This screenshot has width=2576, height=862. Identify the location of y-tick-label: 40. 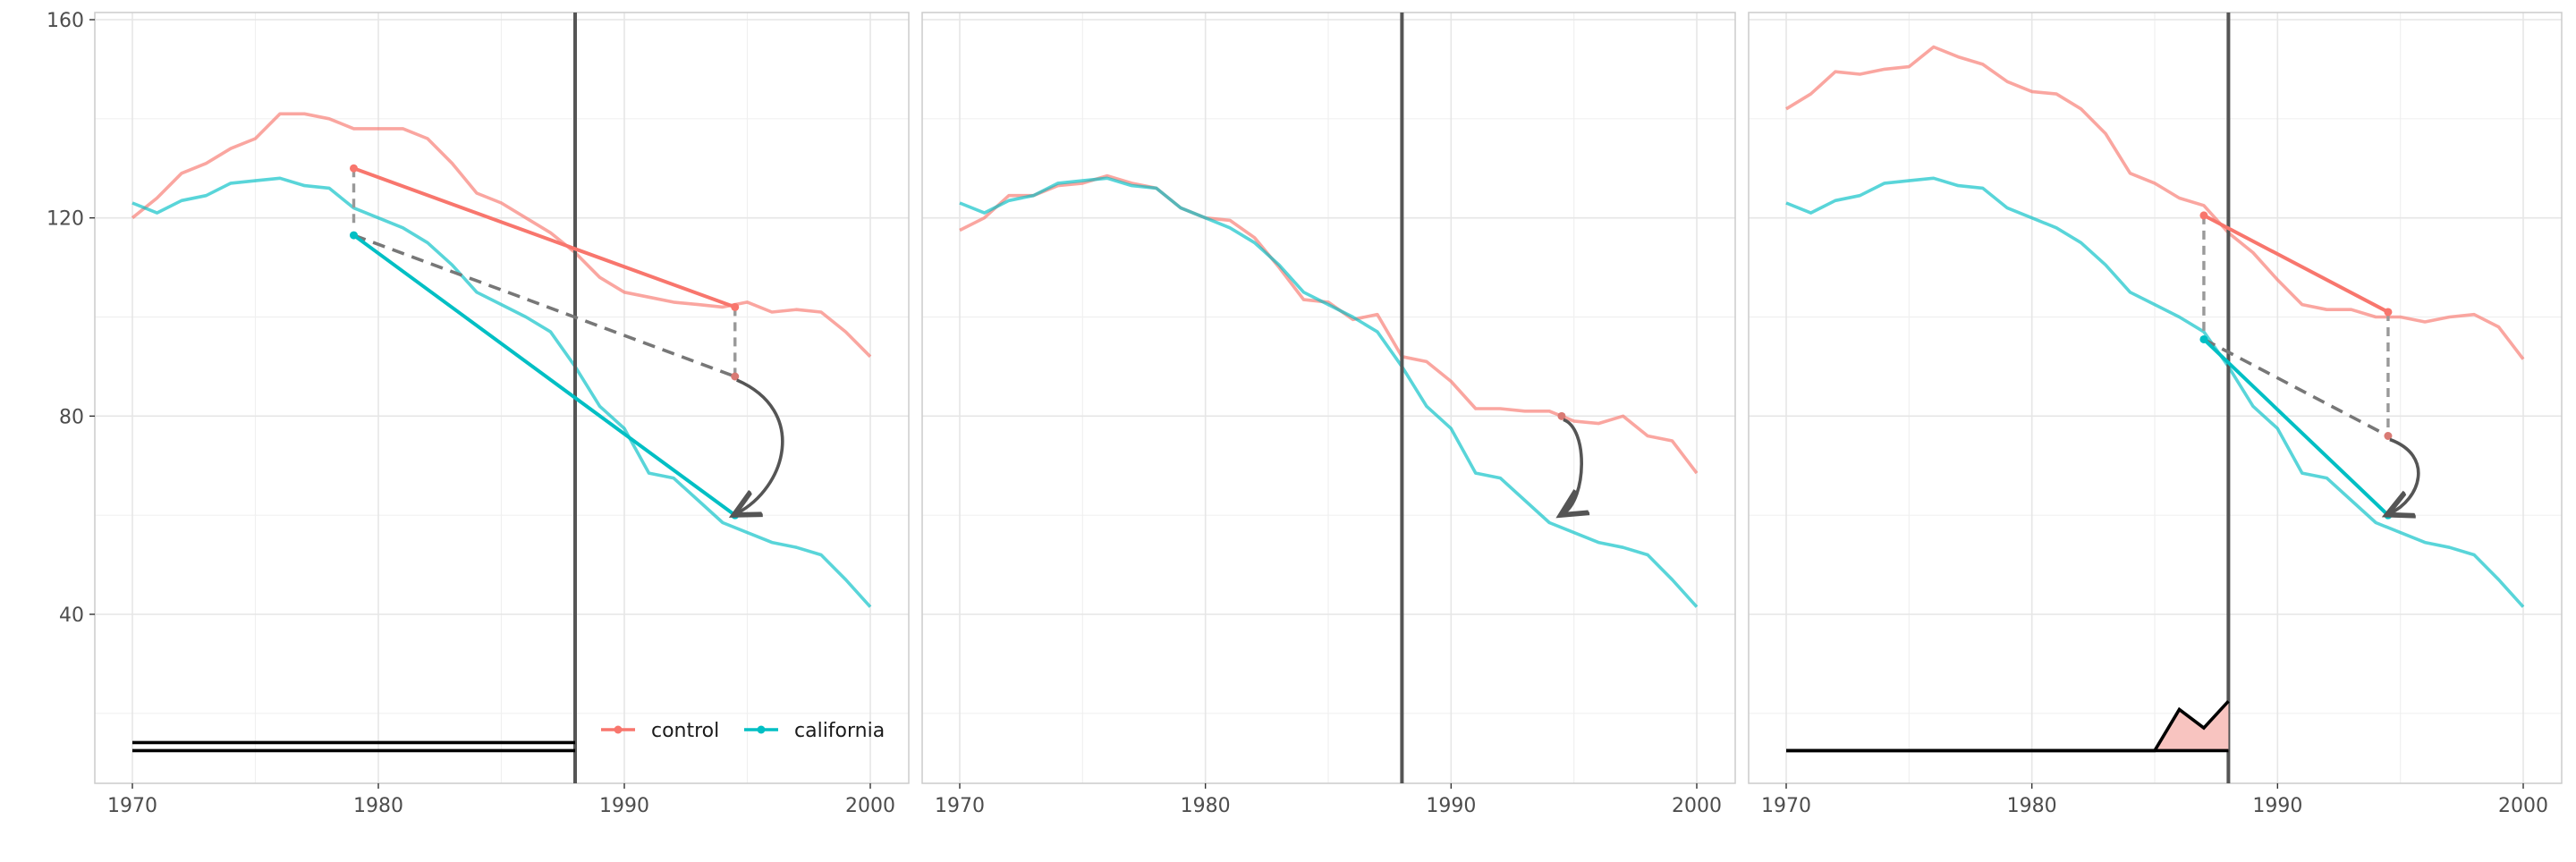
(71, 616).